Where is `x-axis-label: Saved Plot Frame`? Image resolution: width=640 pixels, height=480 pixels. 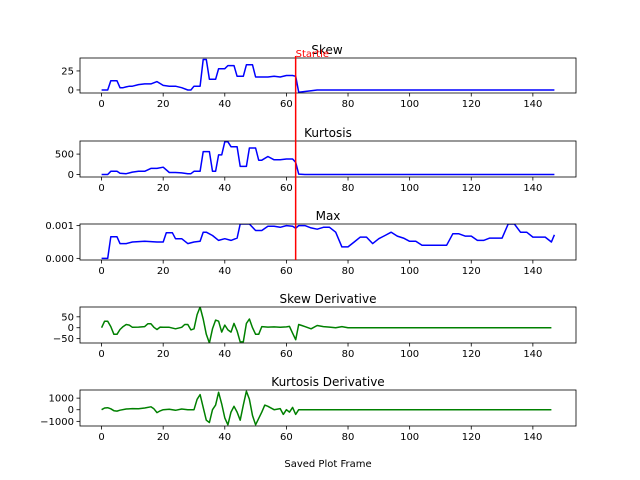
x-axis-label: Saved Plot Frame is located at coordinates (327, 464).